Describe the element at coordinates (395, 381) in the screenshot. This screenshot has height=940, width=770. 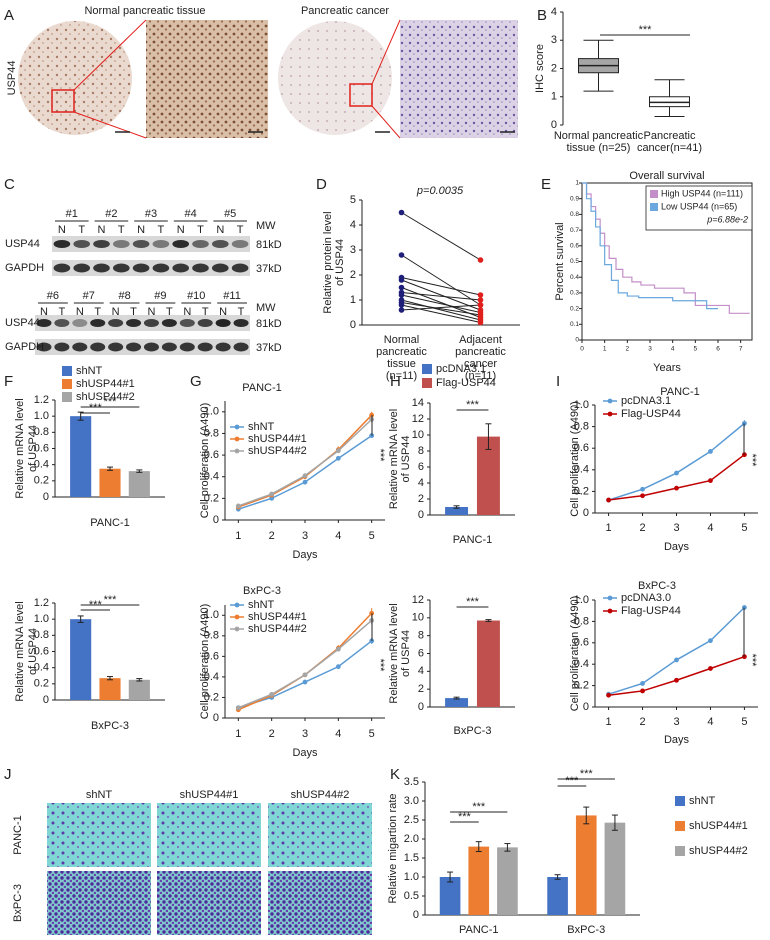
I see `panel-label: H` at that location.